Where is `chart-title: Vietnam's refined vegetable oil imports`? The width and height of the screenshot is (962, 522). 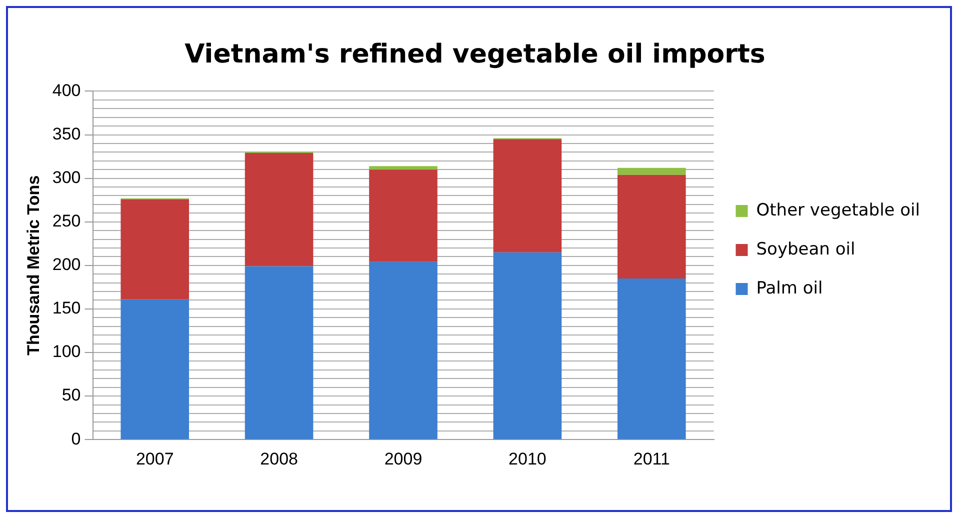
chart-title: Vietnam's refined vegetable oil imports is located at coordinates (475, 54).